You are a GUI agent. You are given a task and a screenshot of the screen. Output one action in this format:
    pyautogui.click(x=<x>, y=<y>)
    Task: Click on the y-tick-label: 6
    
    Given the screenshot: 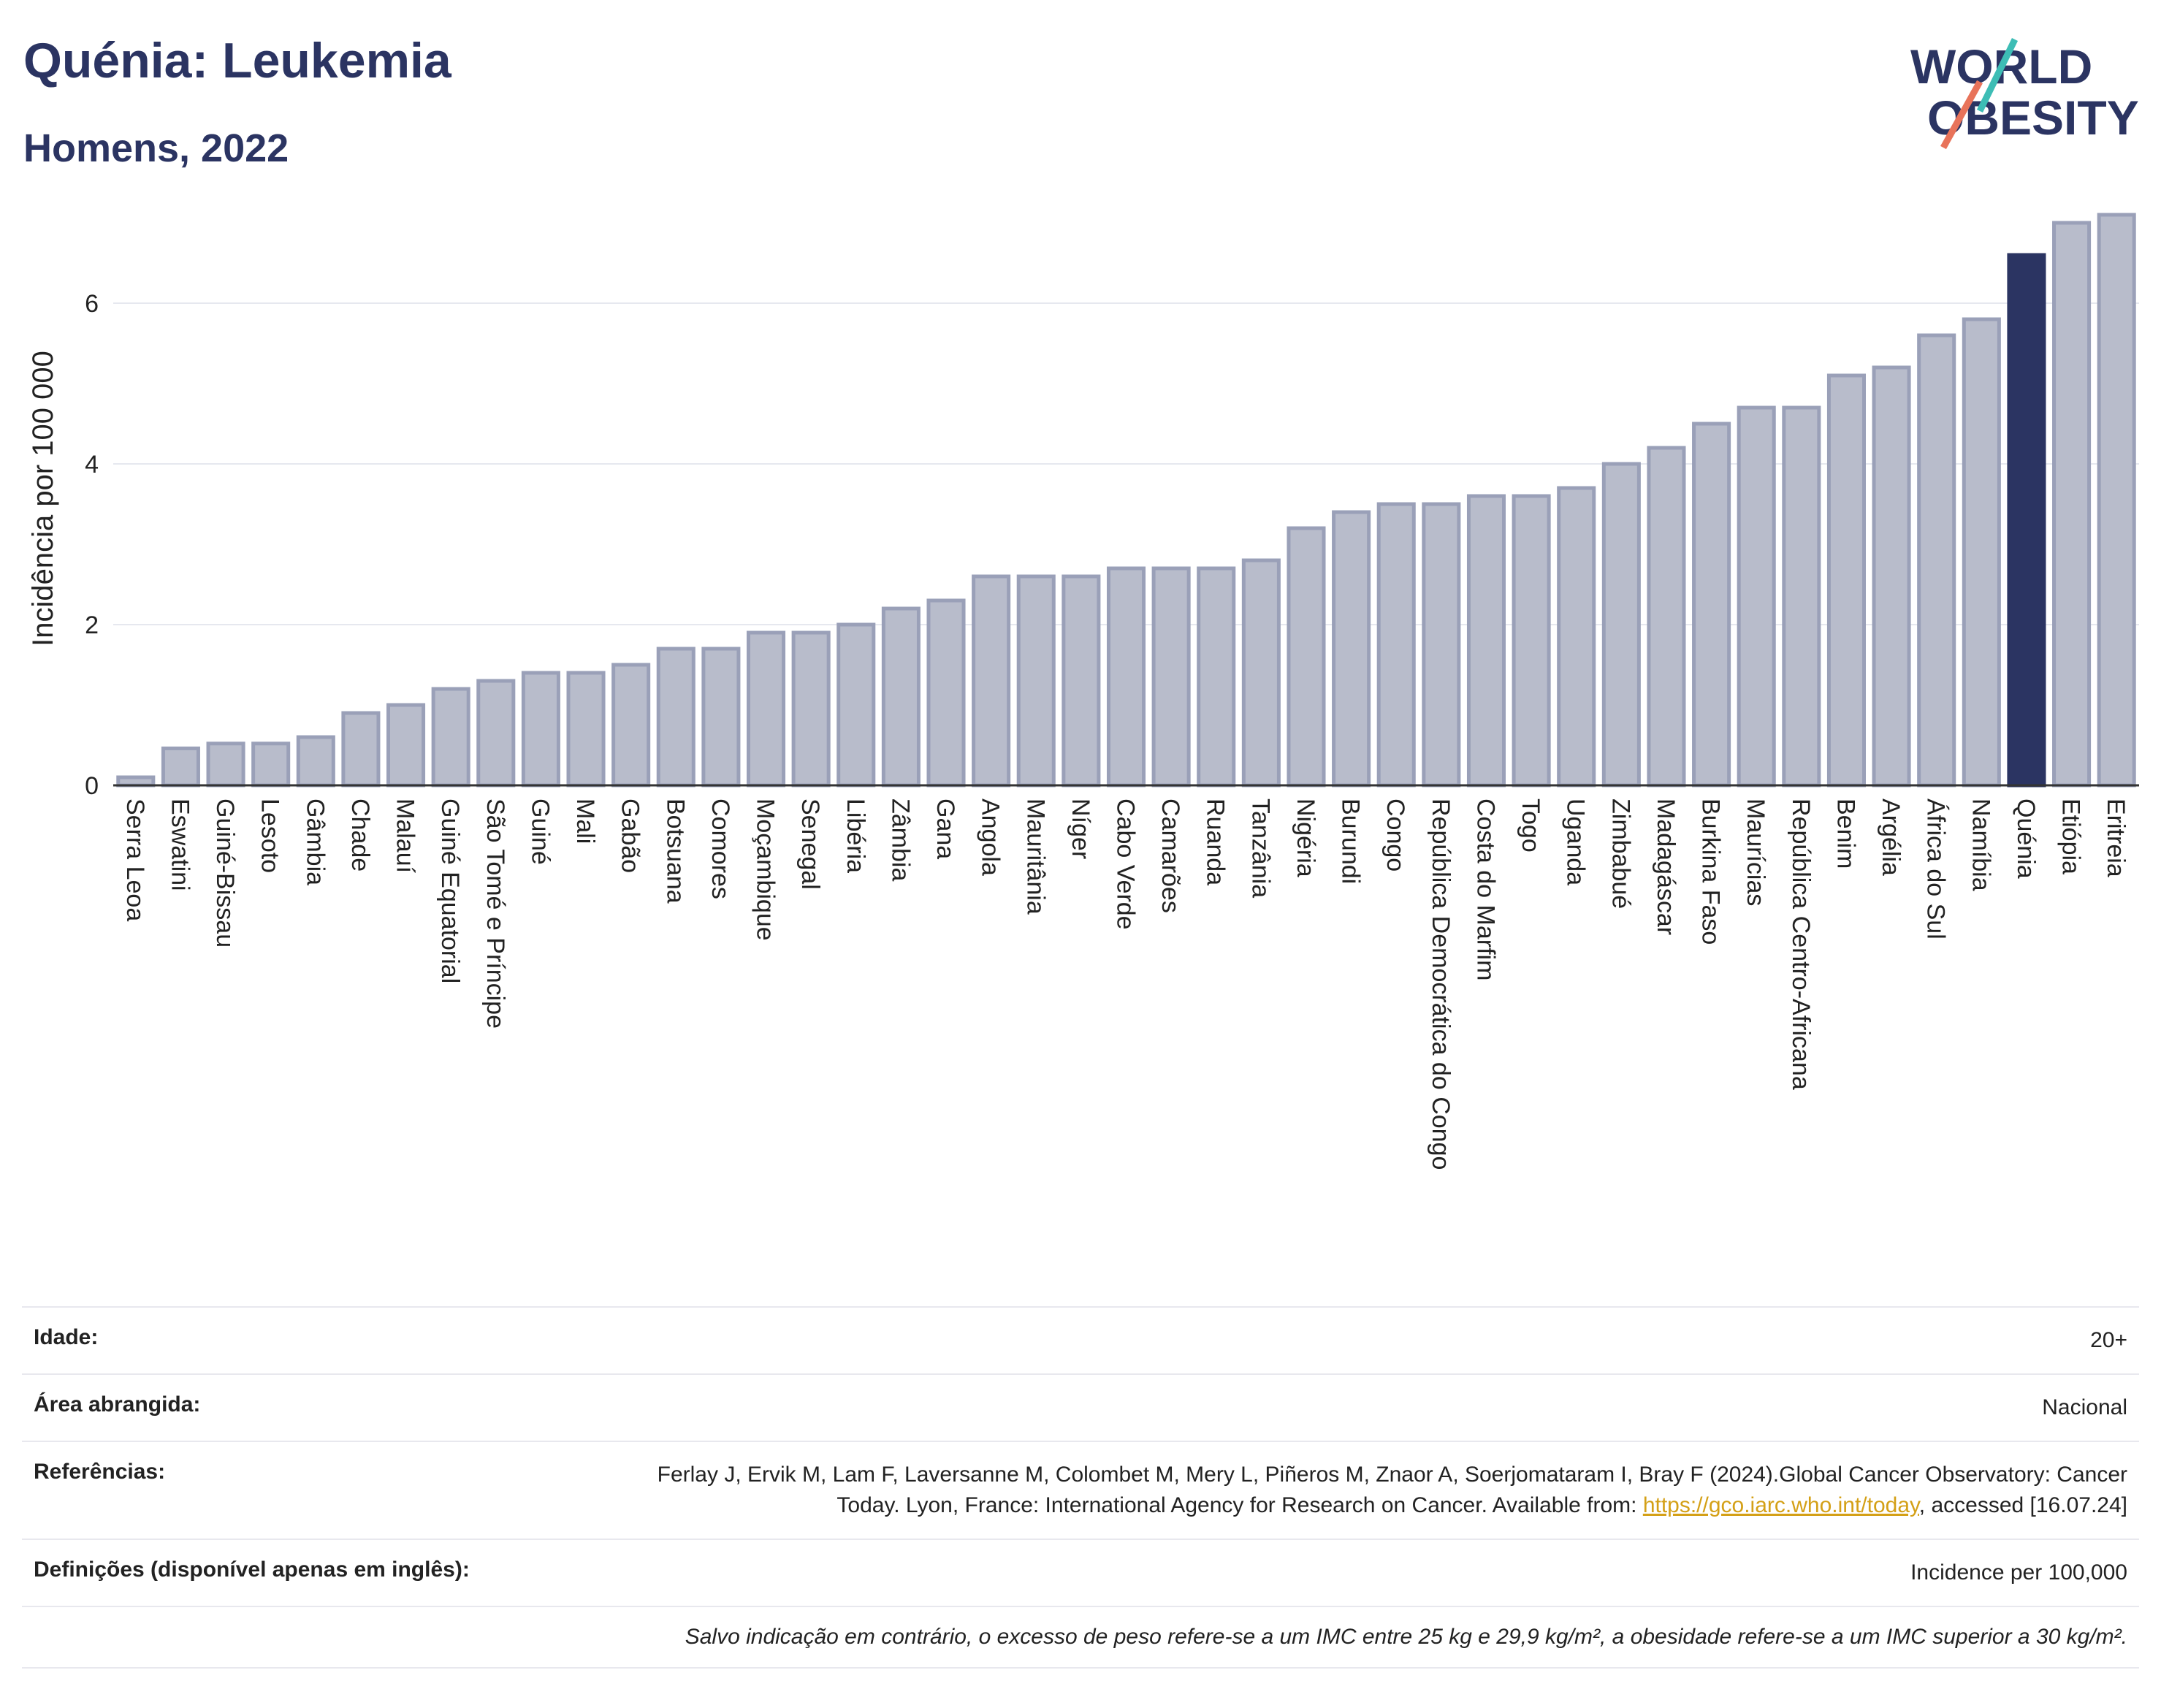 What is the action you would take?
    pyautogui.click(x=92, y=304)
    